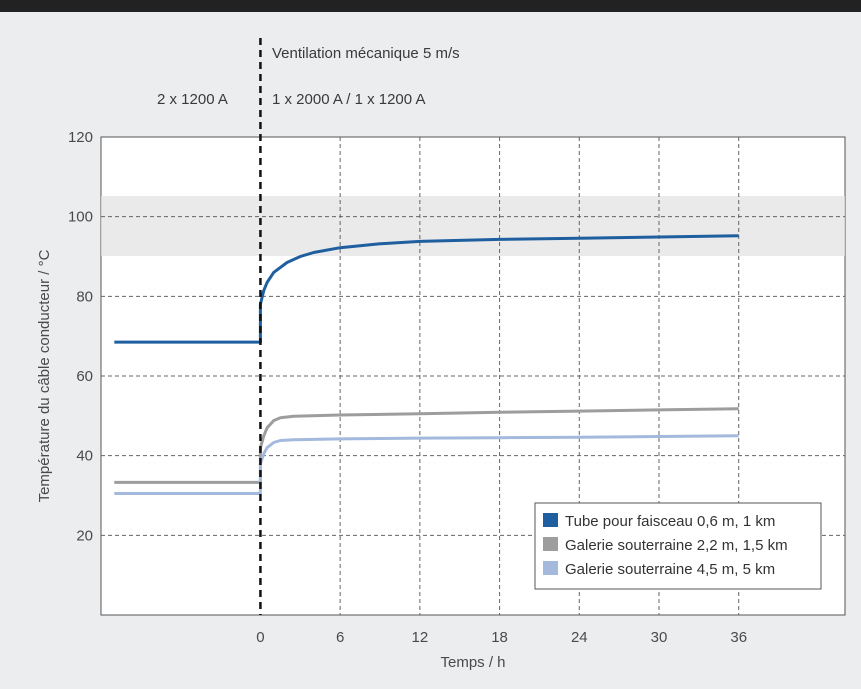  Describe the element at coordinates (340, 637) in the screenshot. I see `x-tick-label: 6` at that location.